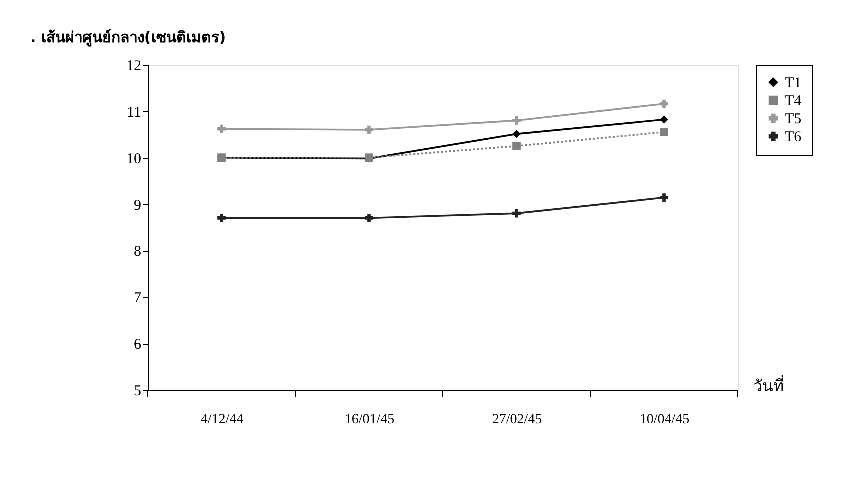  Describe the element at coordinates (793, 84) in the screenshot. I see `legend-label: T1` at that location.